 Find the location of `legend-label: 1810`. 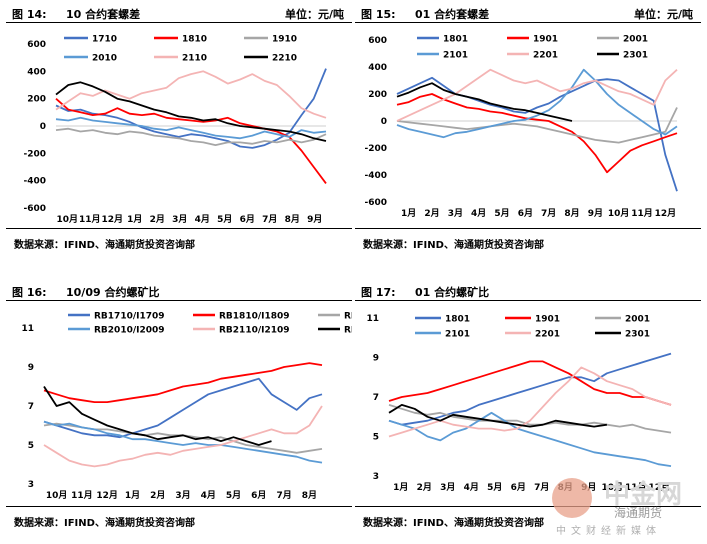

legend-label: 1810 is located at coordinates (194, 40).